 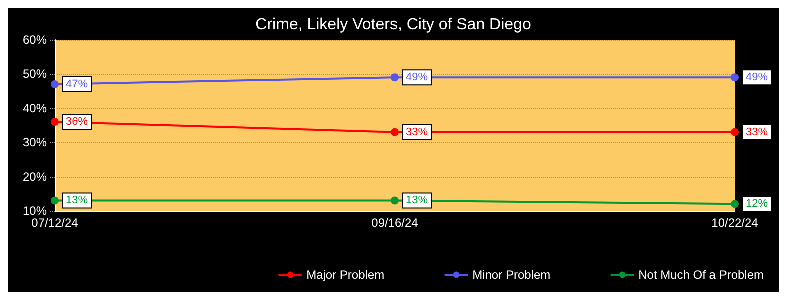 What do you see at coordinates (55, 223) in the screenshot?
I see `x-tick-label: 07/12/24` at bounding box center [55, 223].